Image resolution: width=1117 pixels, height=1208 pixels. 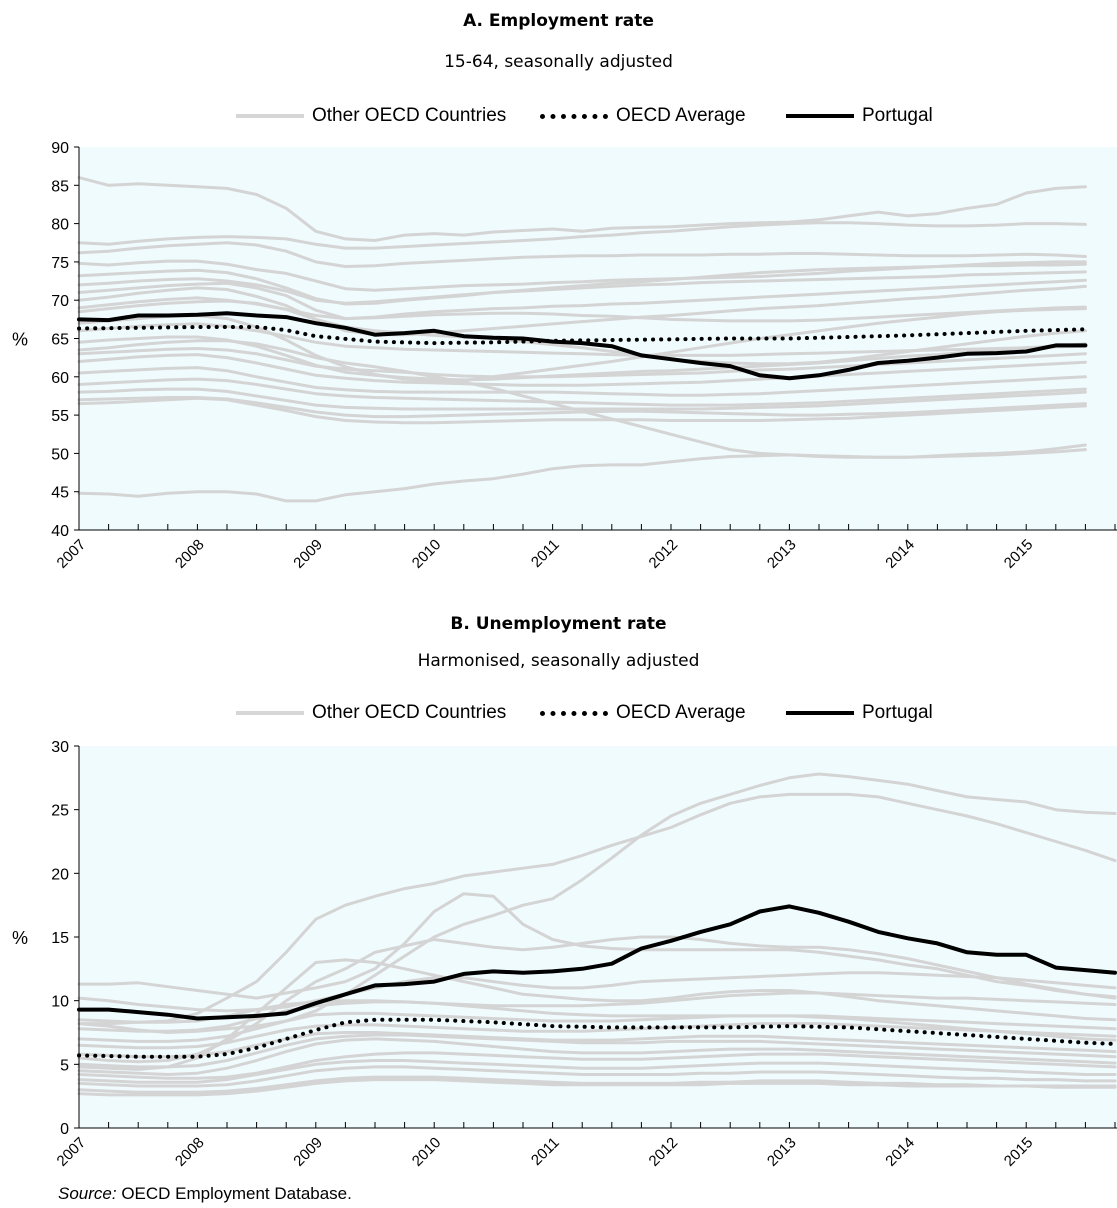 What do you see at coordinates (558, 661) in the screenshot?
I see `chart-subtitle: Harmonised, seasonally adjusted` at bounding box center [558, 661].